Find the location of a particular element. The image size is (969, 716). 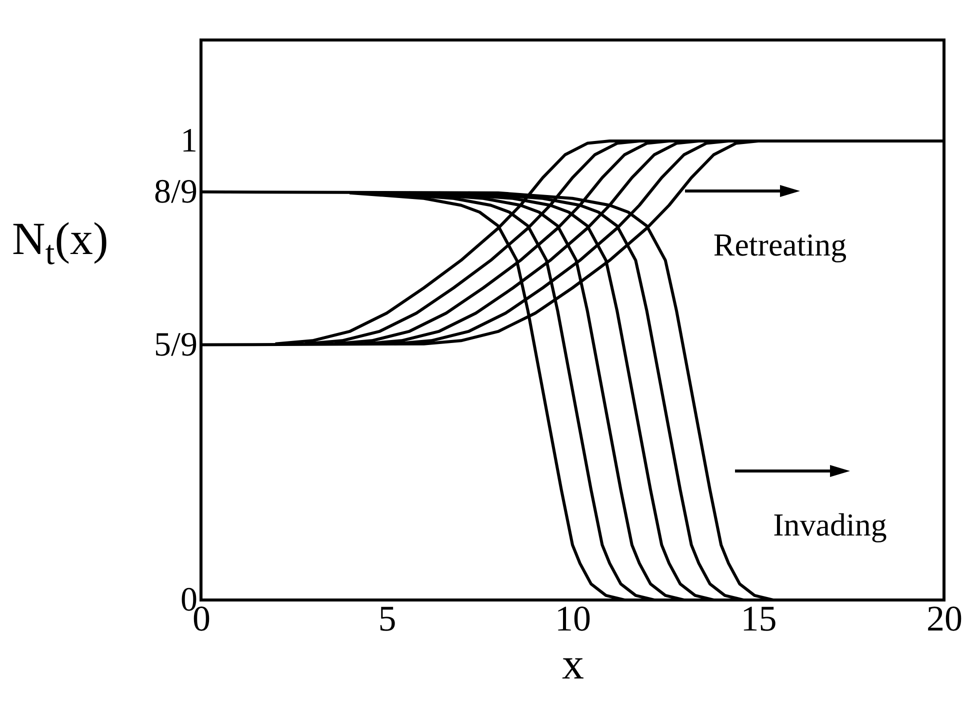

y-tick-label: 5/9 is located at coordinates (176, 345).